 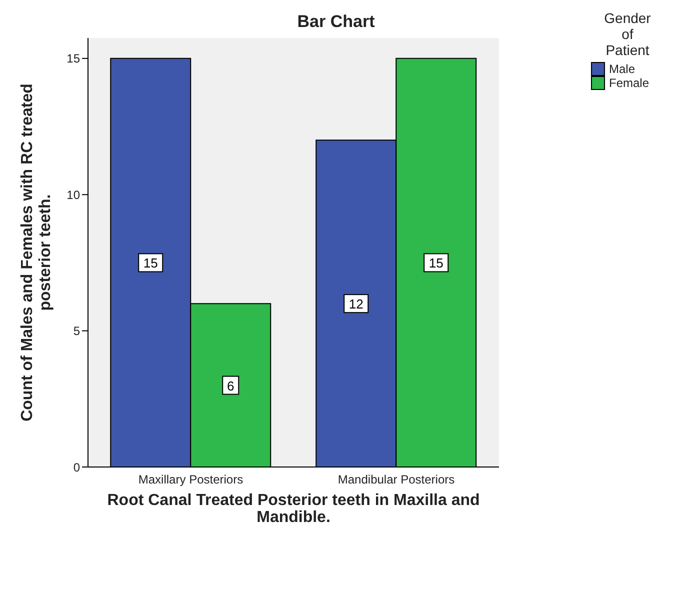 What do you see at coordinates (230, 386) in the screenshot?
I see `data-label: 6` at bounding box center [230, 386].